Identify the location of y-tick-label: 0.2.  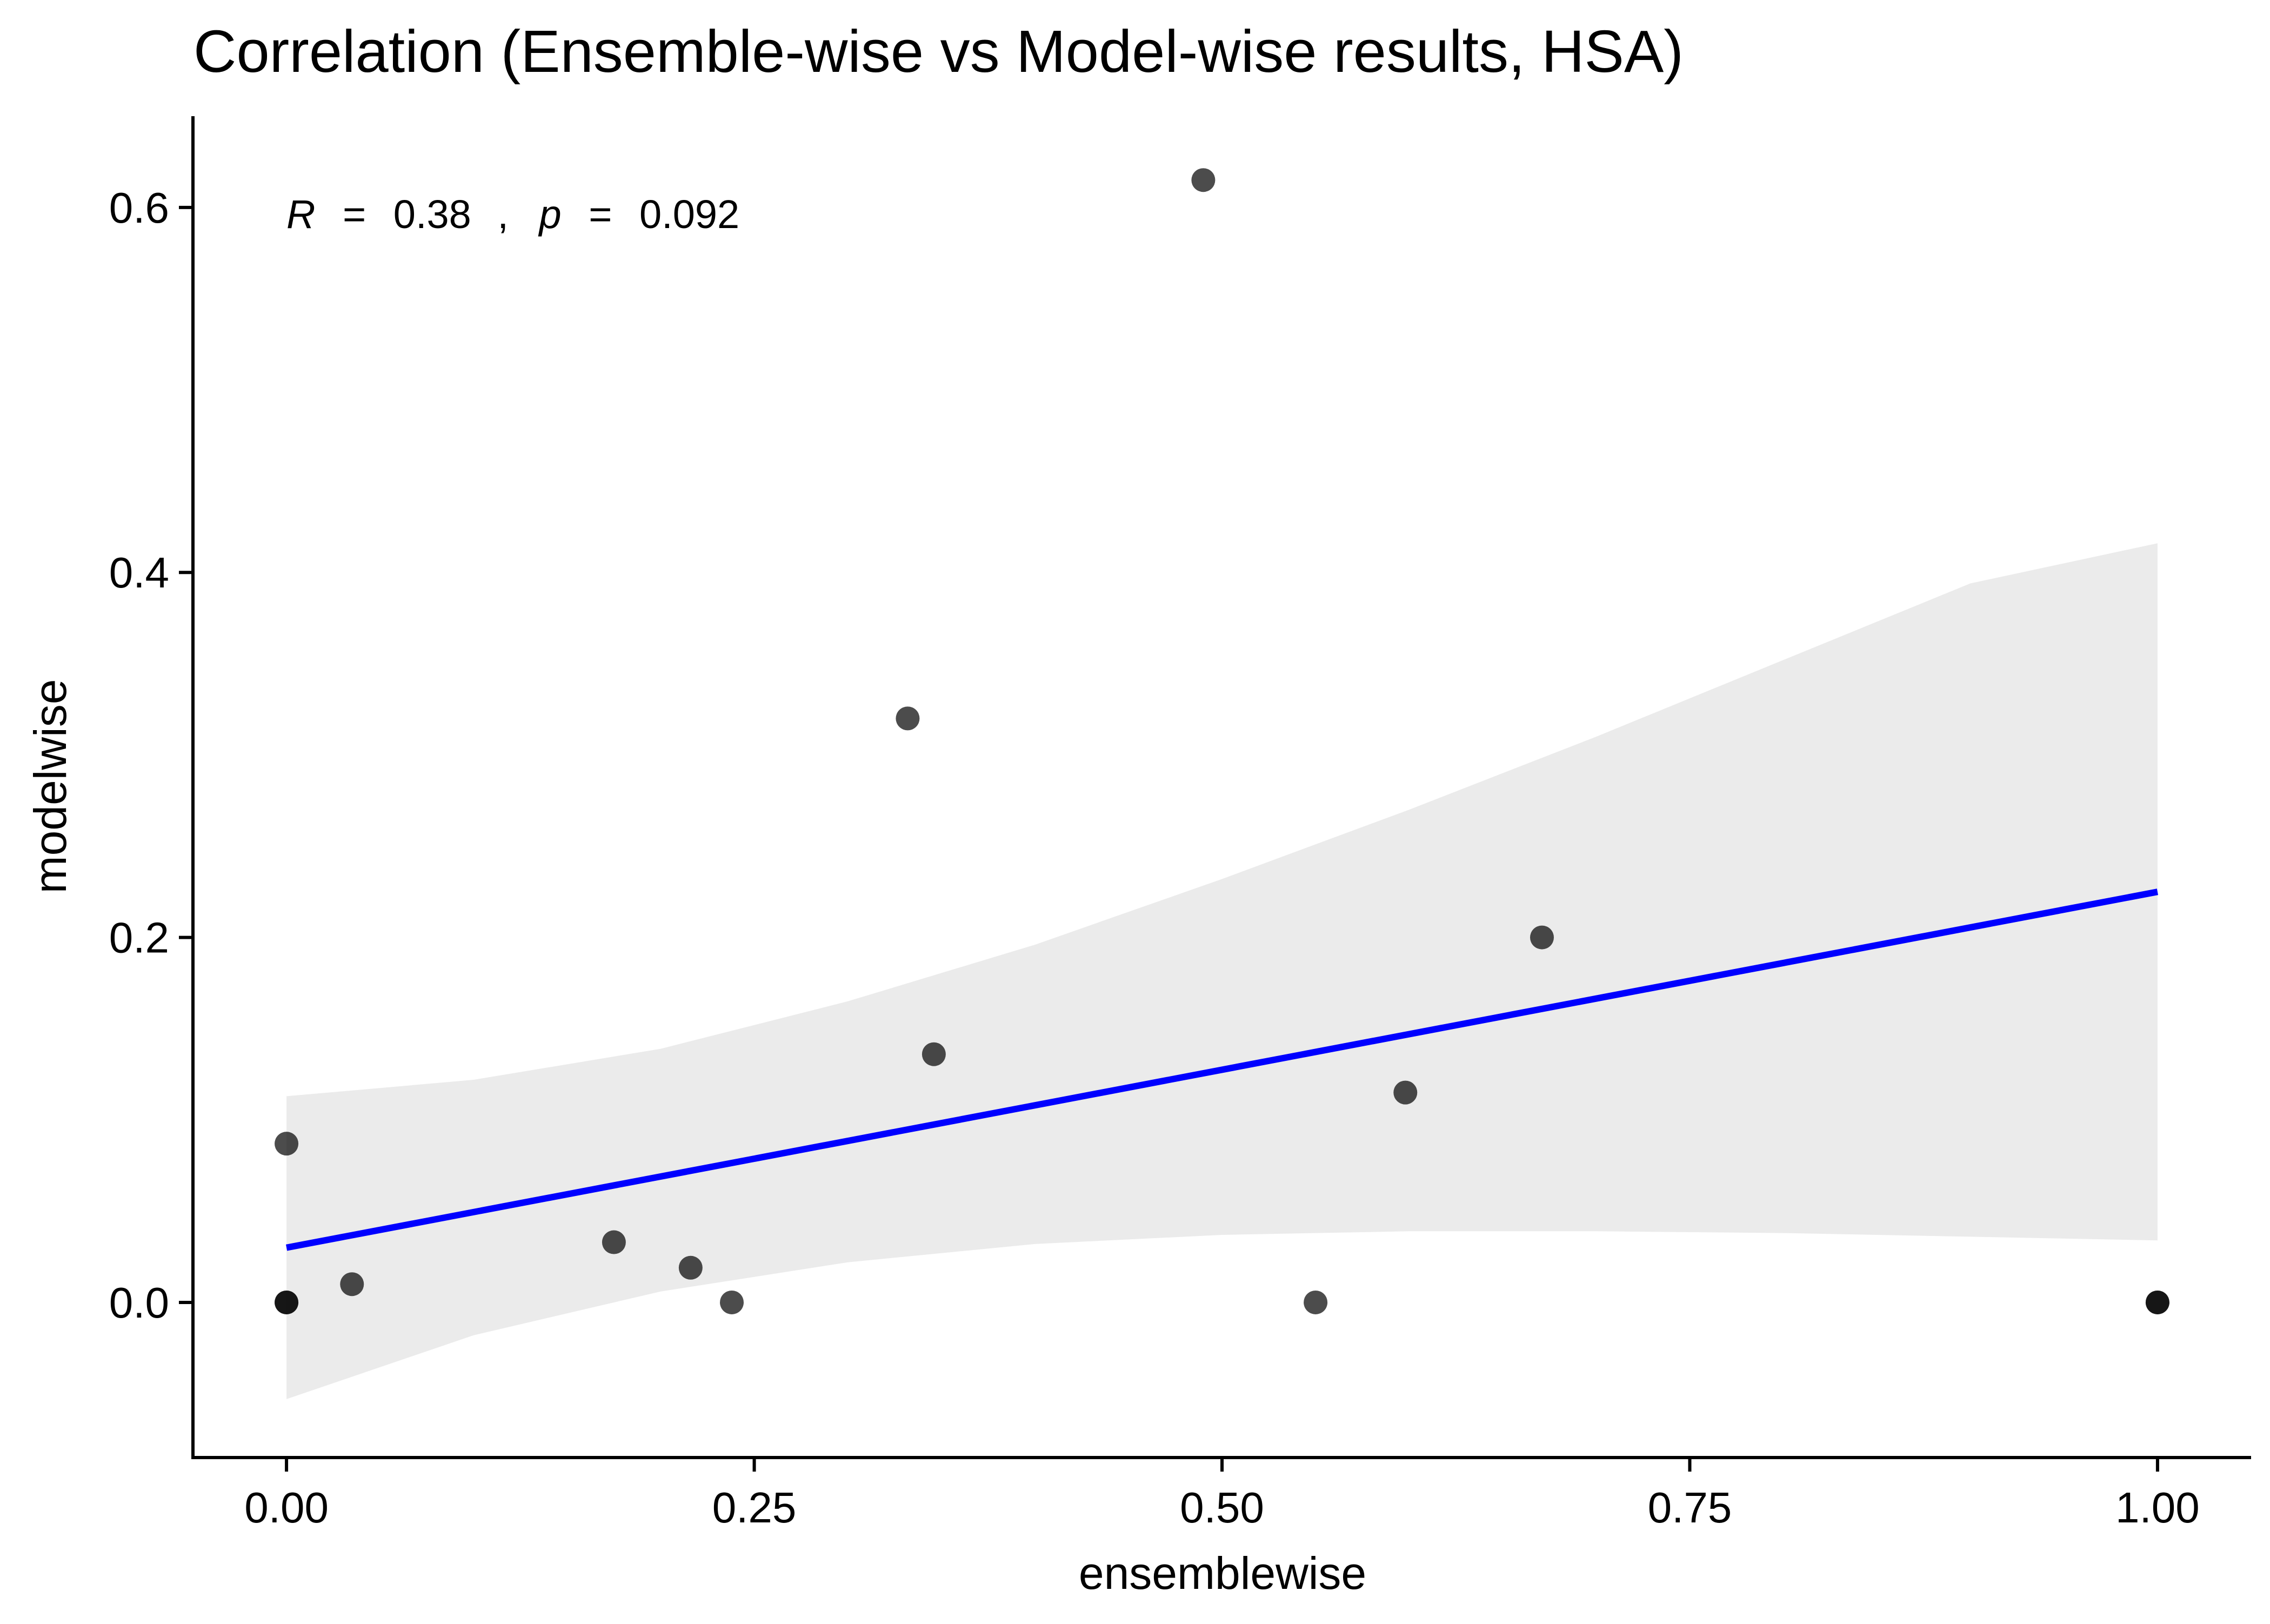
(139, 938).